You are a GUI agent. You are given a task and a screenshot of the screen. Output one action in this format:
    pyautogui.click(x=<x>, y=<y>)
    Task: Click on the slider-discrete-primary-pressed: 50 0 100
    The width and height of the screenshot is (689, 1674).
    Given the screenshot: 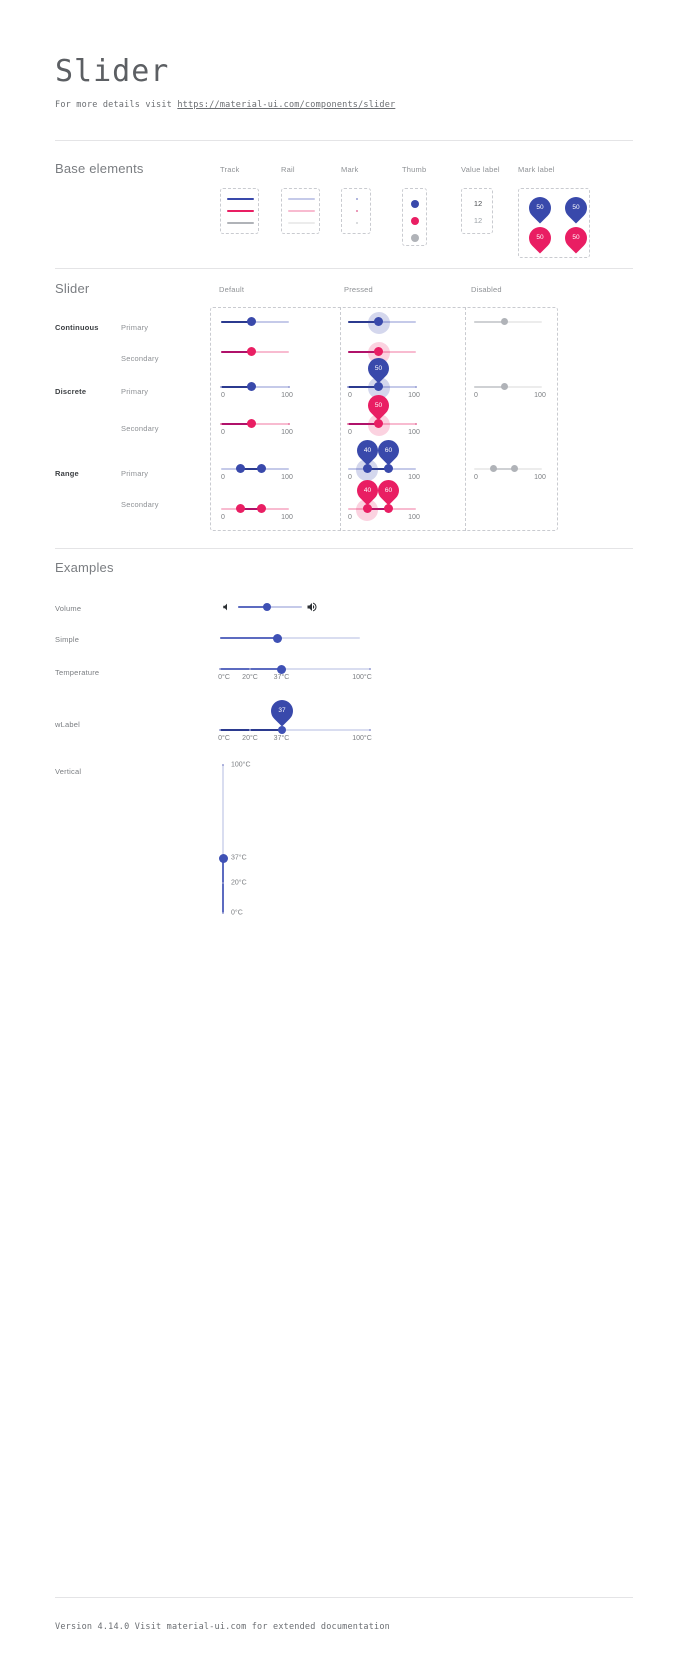 What is the action you would take?
    pyautogui.click(x=383, y=376)
    